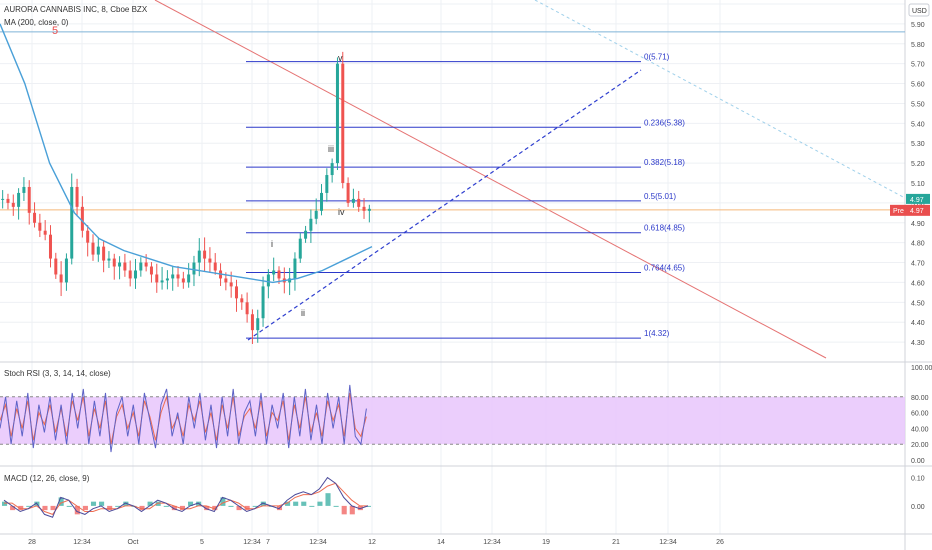 The image size is (932, 550). What do you see at coordinates (36, 22) in the screenshot?
I see `ma-legend: MA (200, close, 0)` at bounding box center [36, 22].